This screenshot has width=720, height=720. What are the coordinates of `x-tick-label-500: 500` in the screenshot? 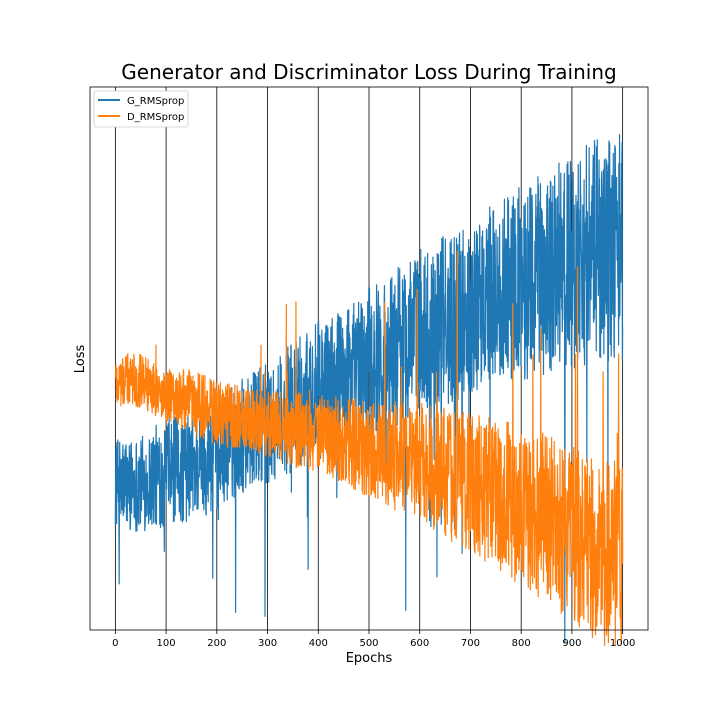 It's located at (368, 643).